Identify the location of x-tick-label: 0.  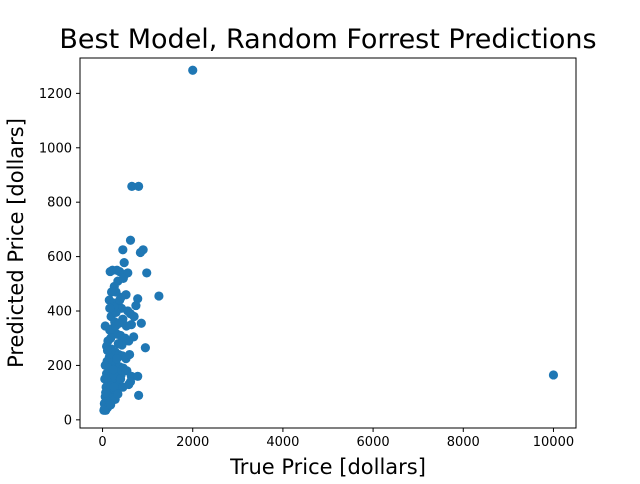
(102, 442).